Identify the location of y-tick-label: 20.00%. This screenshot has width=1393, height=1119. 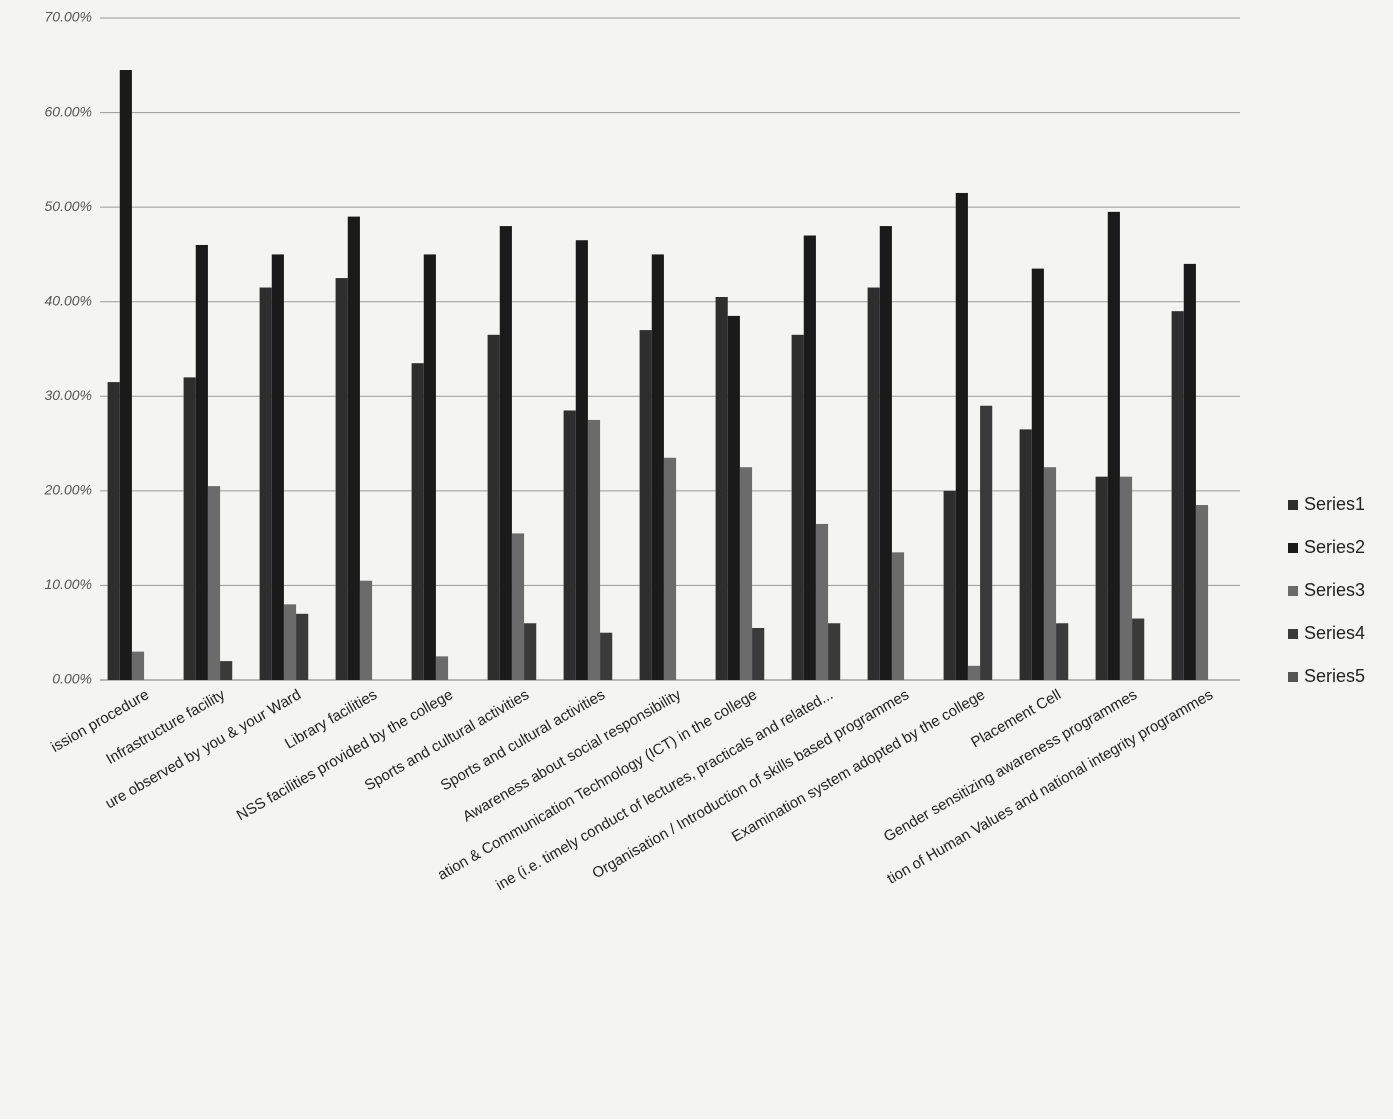
(68, 490).